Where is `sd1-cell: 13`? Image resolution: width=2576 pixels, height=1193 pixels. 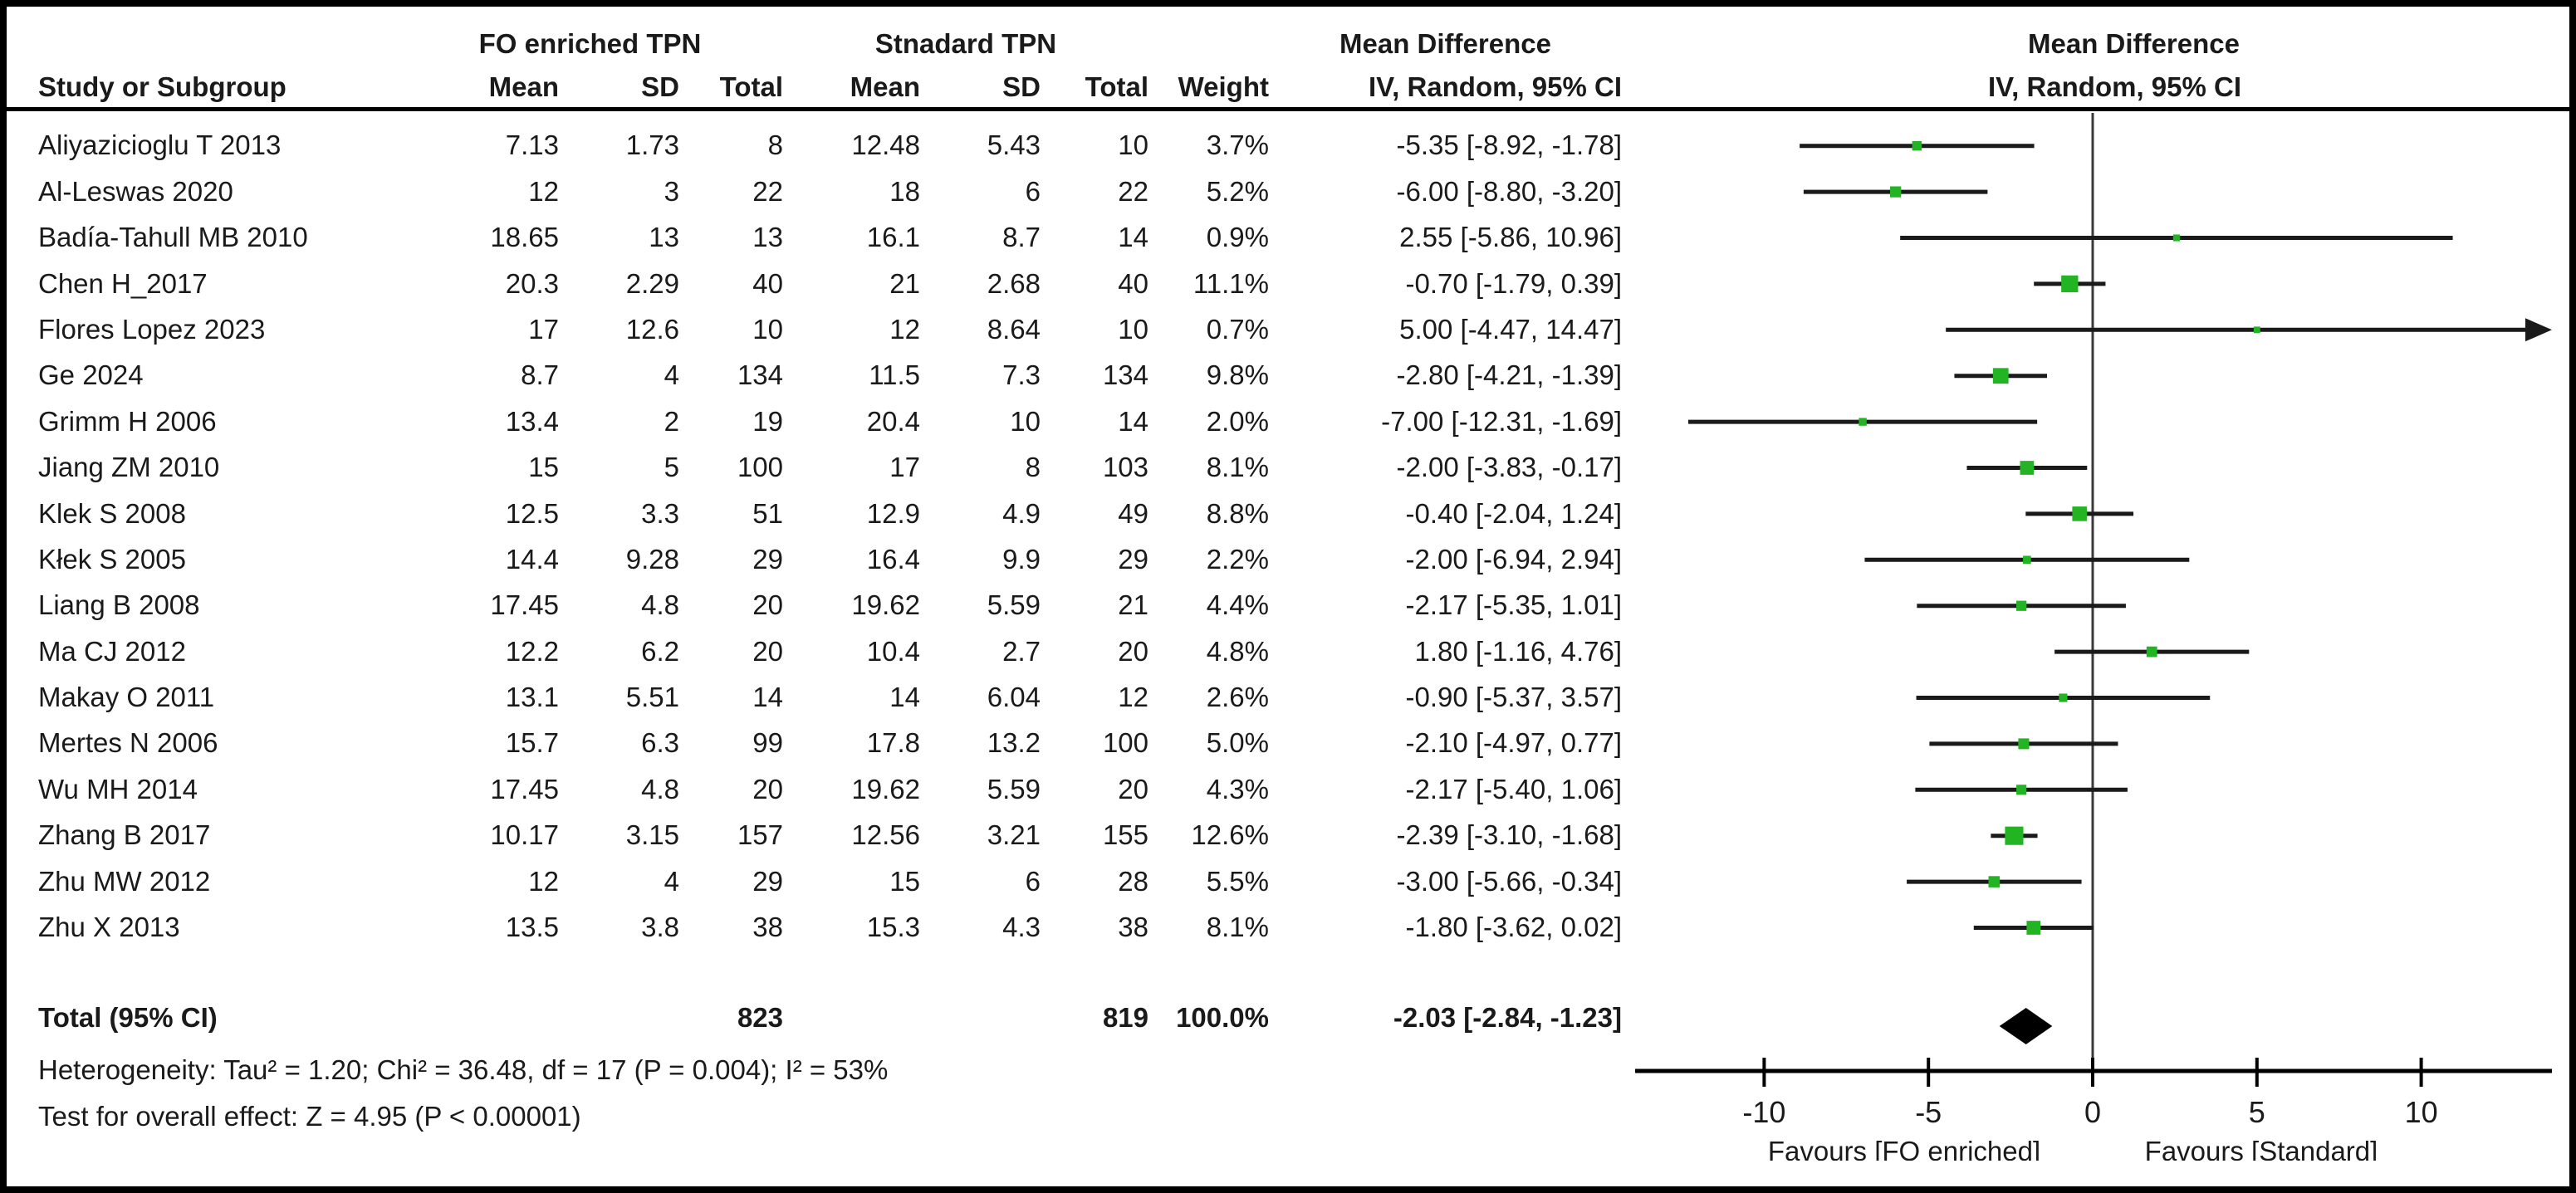 sd1-cell: 13 is located at coordinates (664, 237).